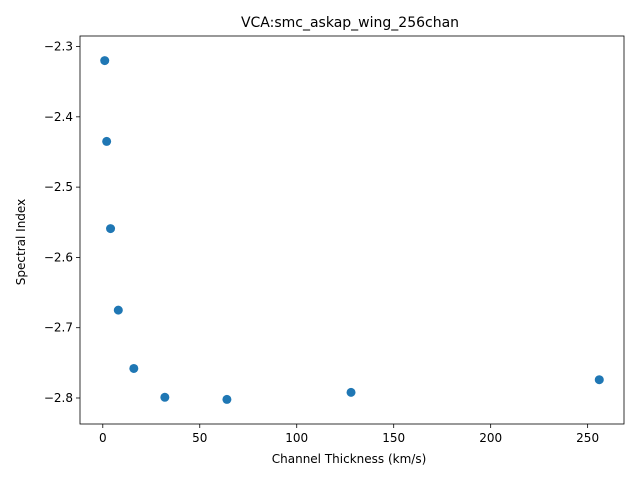 The image size is (640, 480). I want to click on chart-title: VCA:smc_askap_wing_256chan, so click(350, 23).